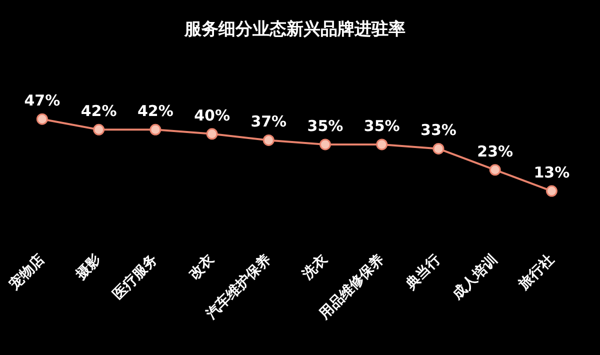 Image resolution: width=600 pixels, height=355 pixels. Describe the element at coordinates (315, 267) in the screenshot. I see `x-tick-label: 洗衣` at that location.